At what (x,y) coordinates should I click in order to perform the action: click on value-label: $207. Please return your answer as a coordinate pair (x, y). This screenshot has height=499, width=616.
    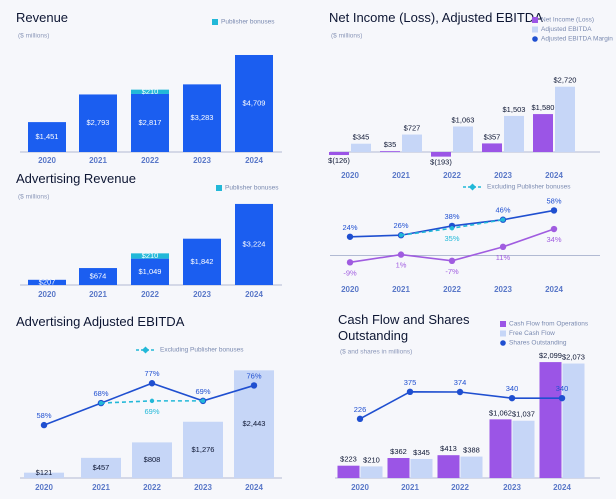
    Looking at the image, I should click on (47, 281).